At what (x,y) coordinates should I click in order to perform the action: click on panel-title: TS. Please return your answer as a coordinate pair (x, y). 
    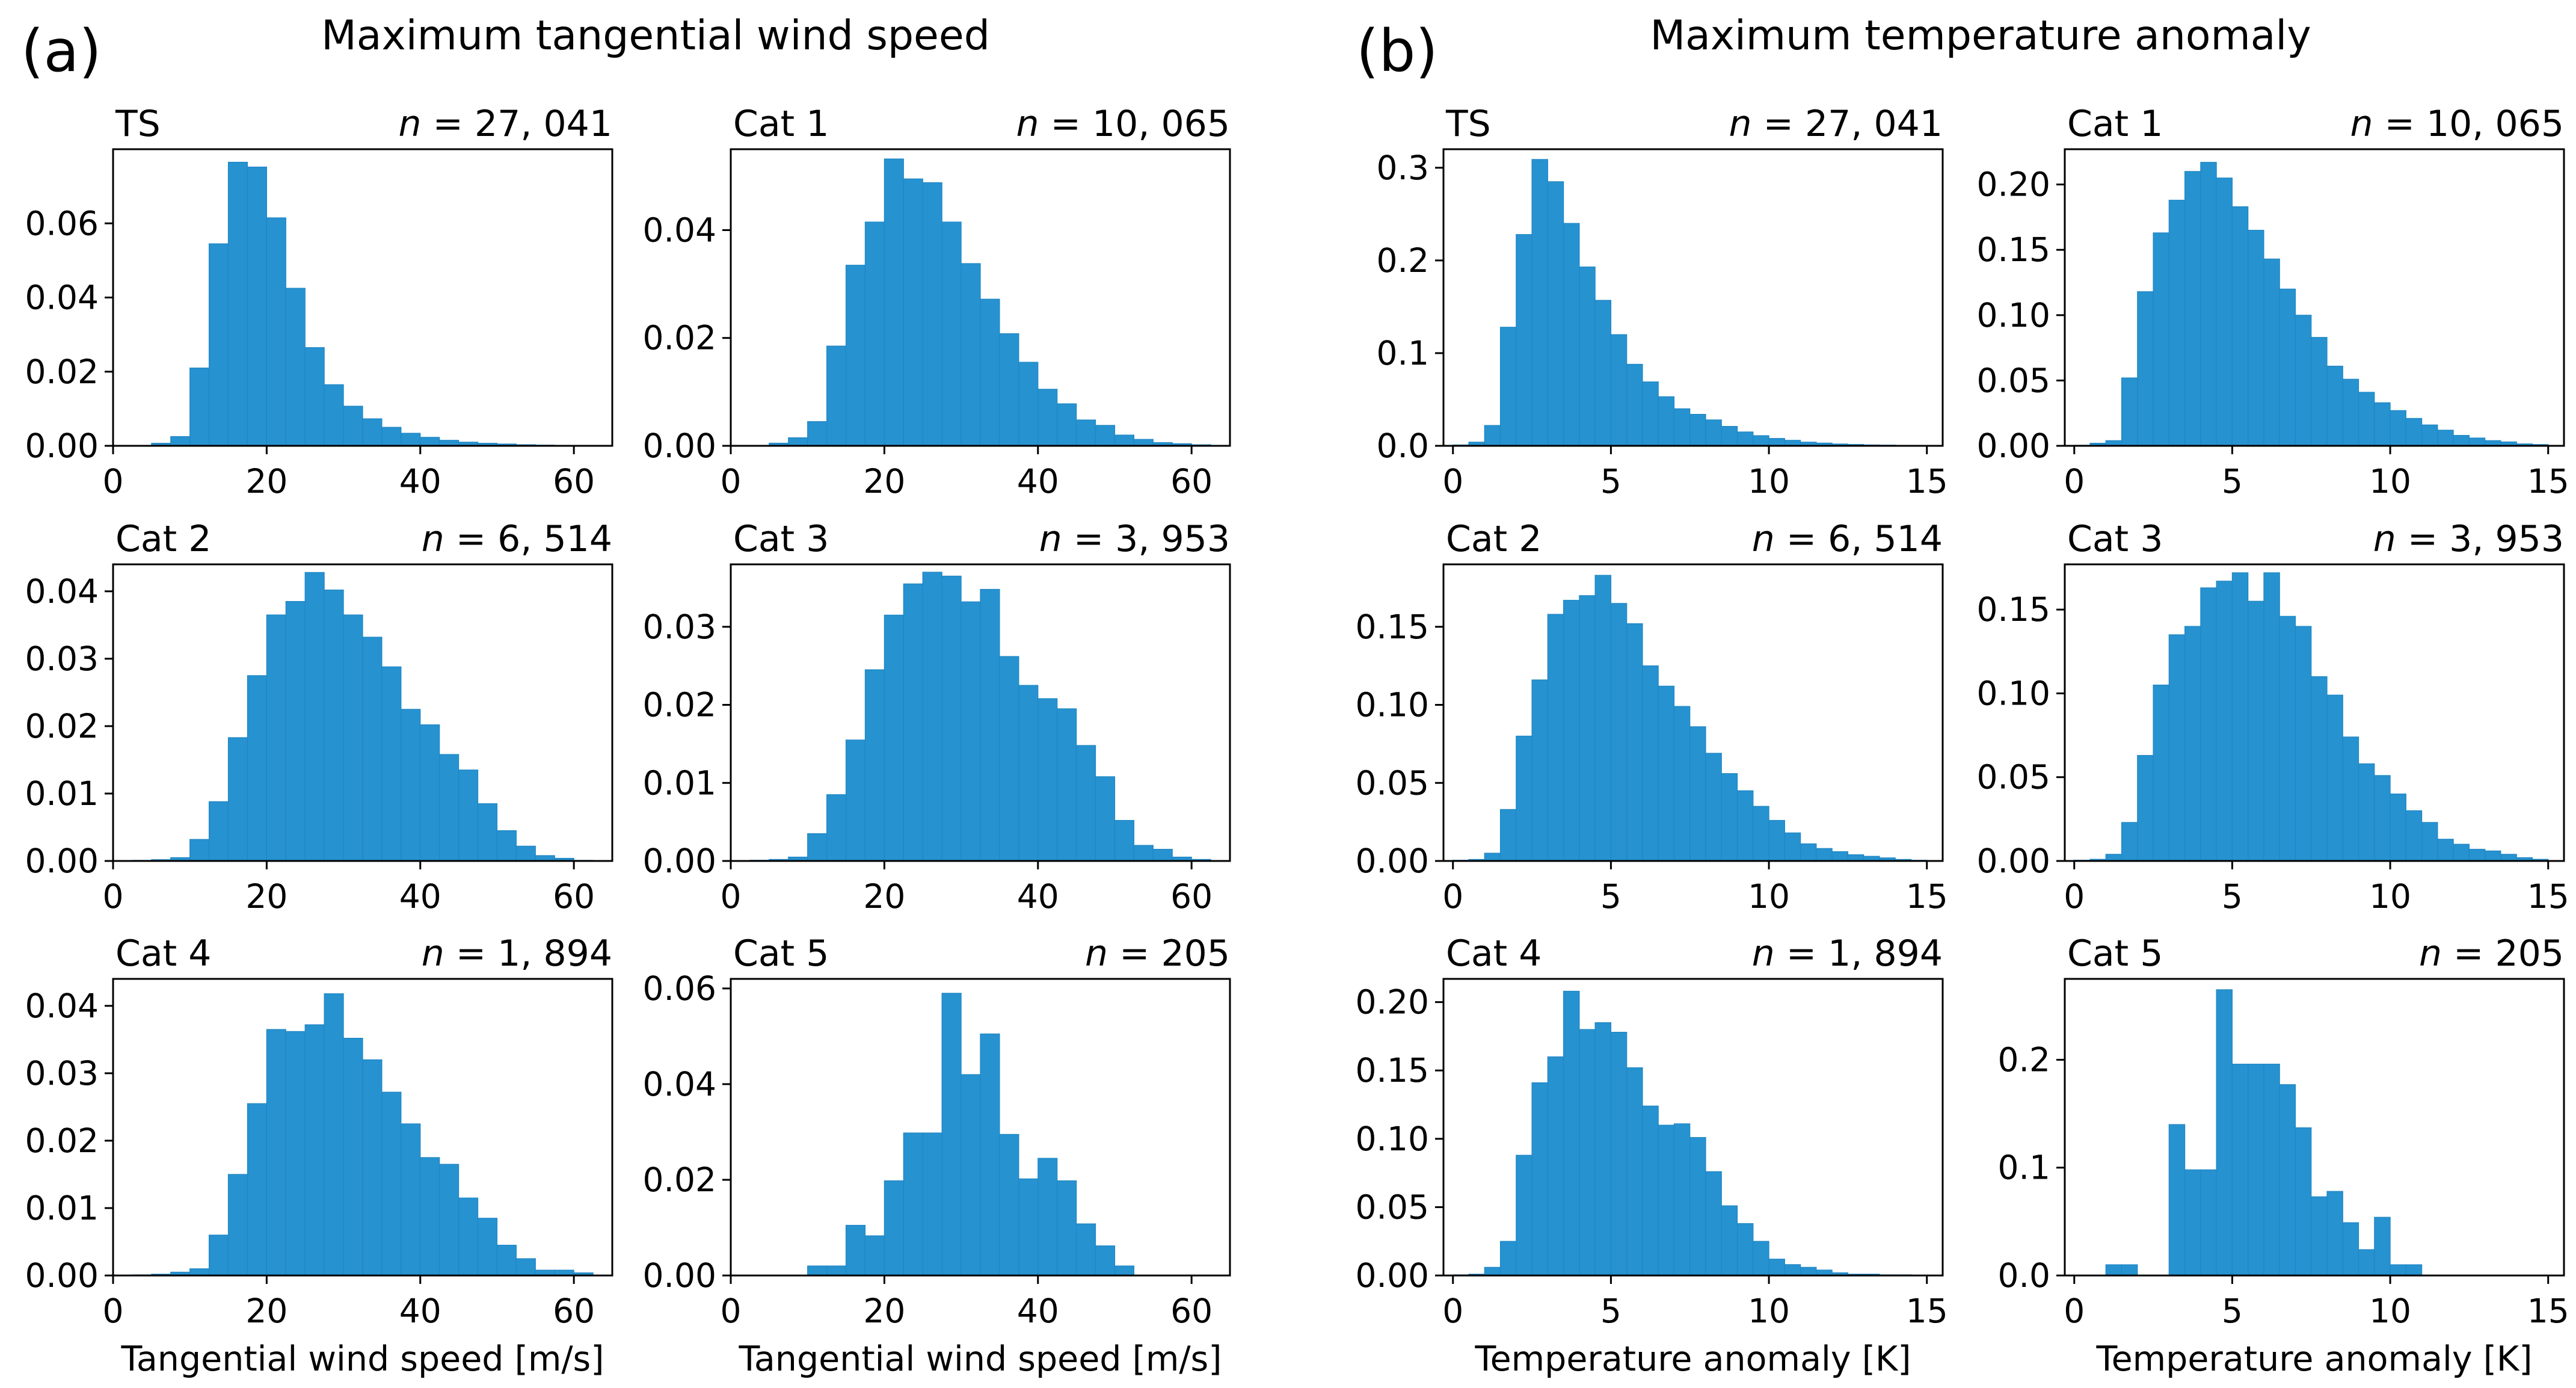
    Looking at the image, I should click on (1468, 124).